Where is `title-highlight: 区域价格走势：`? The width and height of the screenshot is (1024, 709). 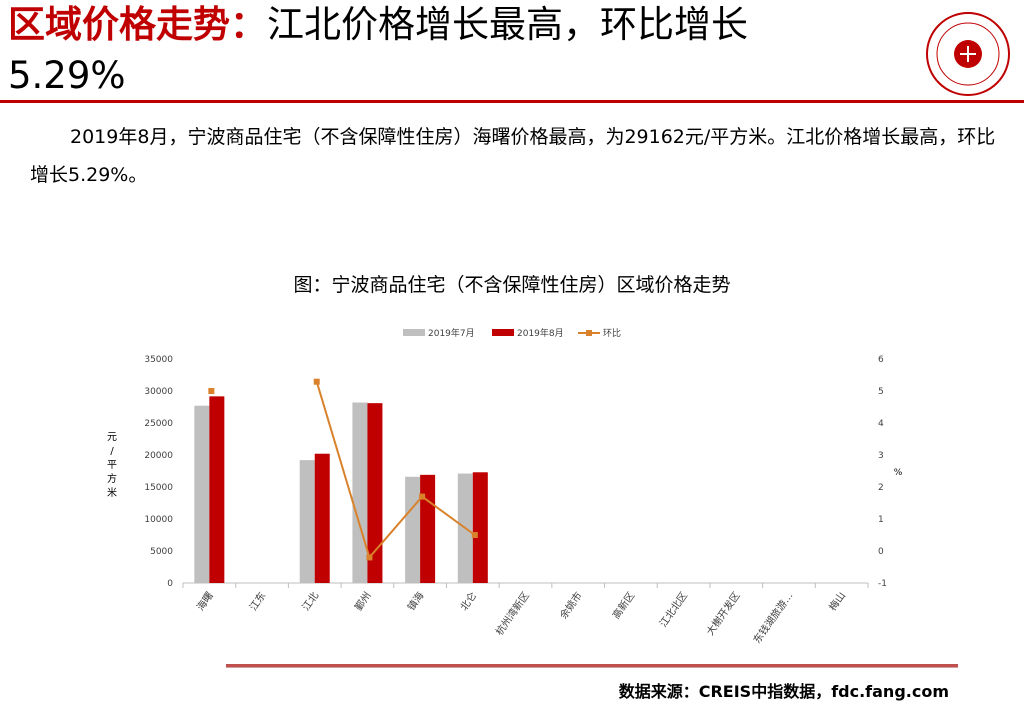
title-highlight: 区域价格走势： is located at coordinates (137, 24).